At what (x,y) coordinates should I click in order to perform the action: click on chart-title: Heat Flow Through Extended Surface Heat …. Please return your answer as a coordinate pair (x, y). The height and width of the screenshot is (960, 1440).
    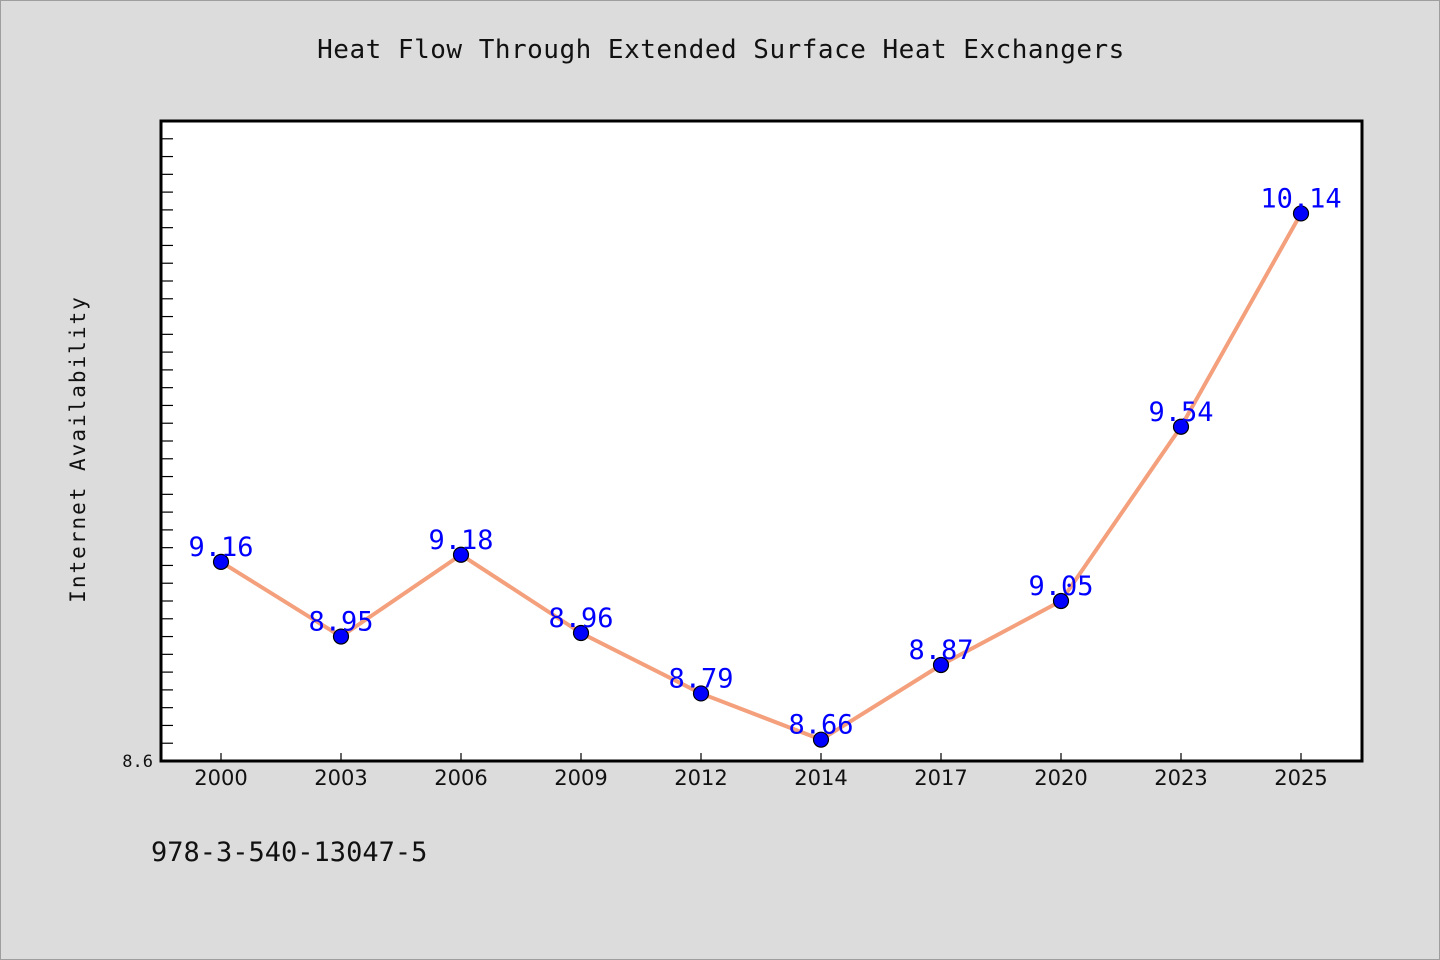
    Looking at the image, I should click on (721, 50).